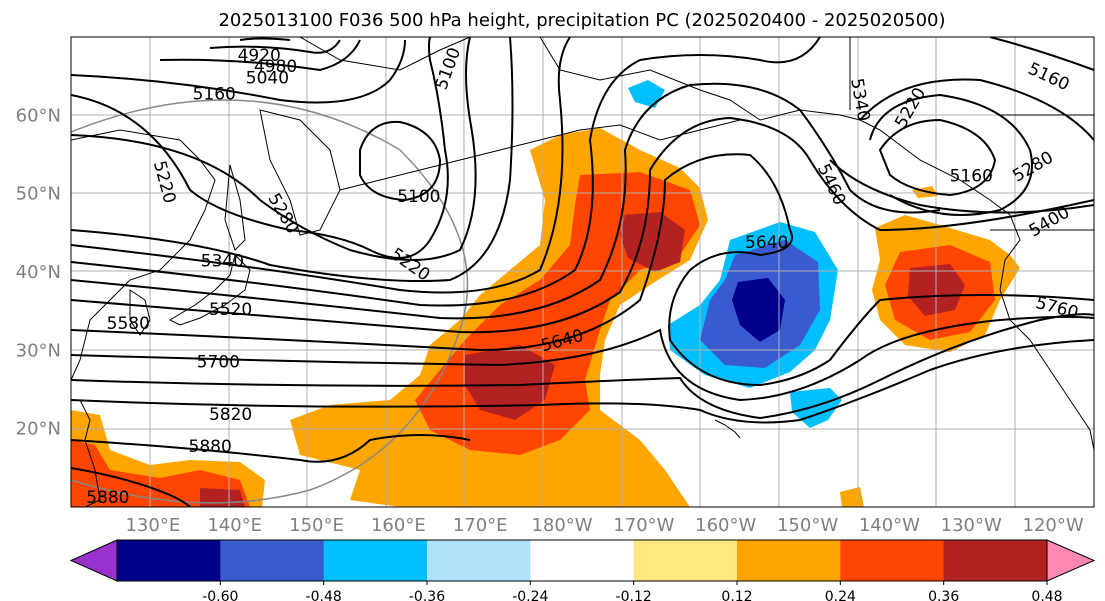  I want to click on lon-label: 160°W, so click(725, 525).